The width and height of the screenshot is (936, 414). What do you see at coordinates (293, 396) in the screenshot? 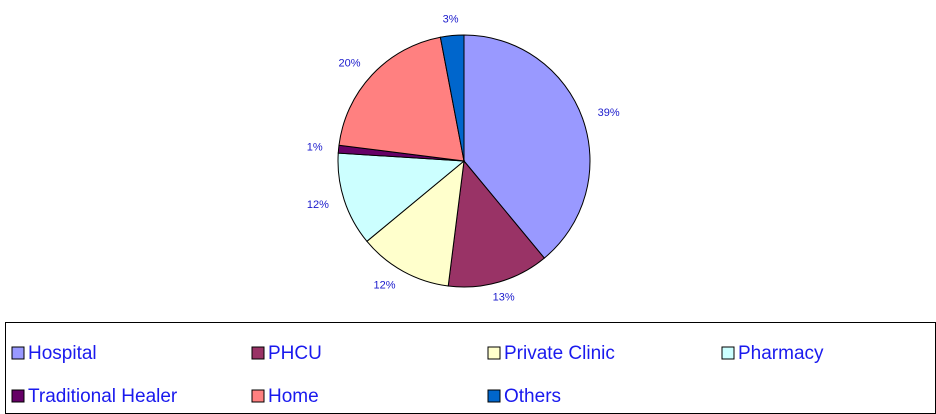
I see `legend-label: Home` at bounding box center [293, 396].